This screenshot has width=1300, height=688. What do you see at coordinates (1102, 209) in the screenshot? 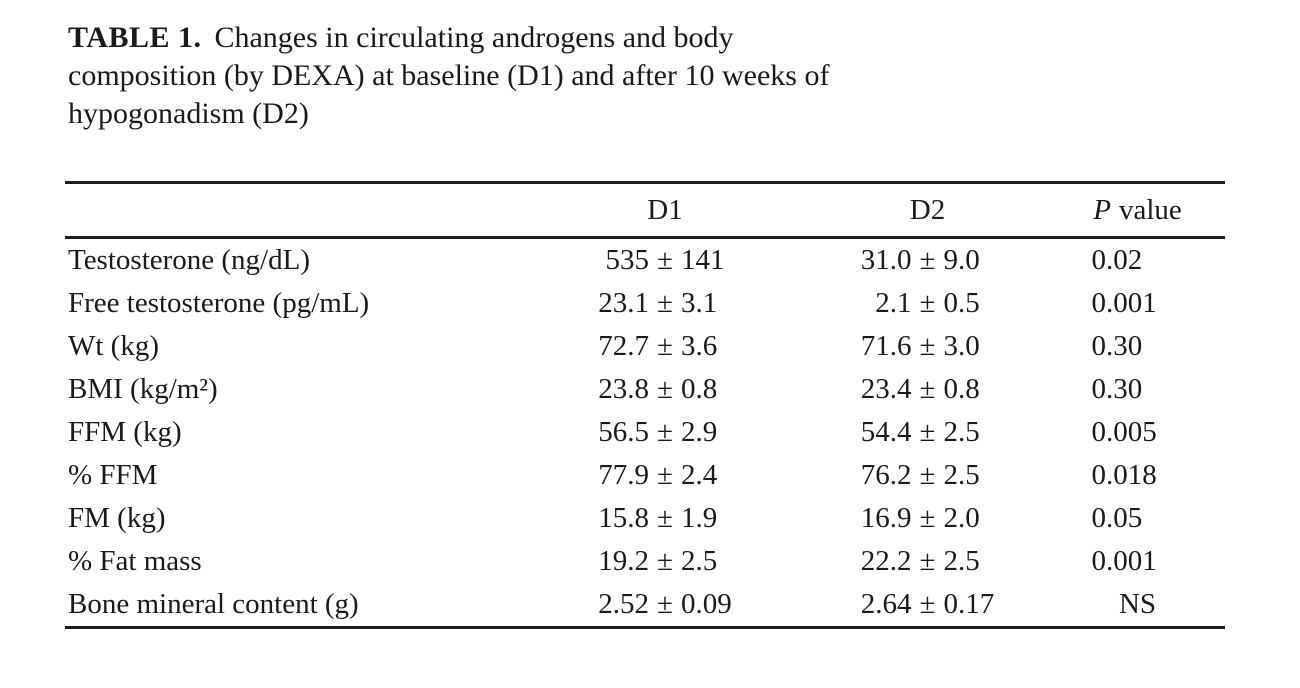
I see `header-p-italic: P` at bounding box center [1102, 209].